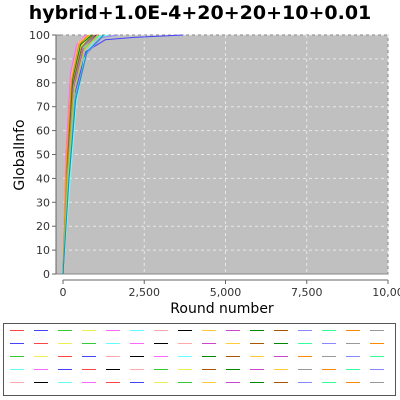 The width and height of the screenshot is (400, 400). I want to click on y-tick-label: 100, so click(39, 35).